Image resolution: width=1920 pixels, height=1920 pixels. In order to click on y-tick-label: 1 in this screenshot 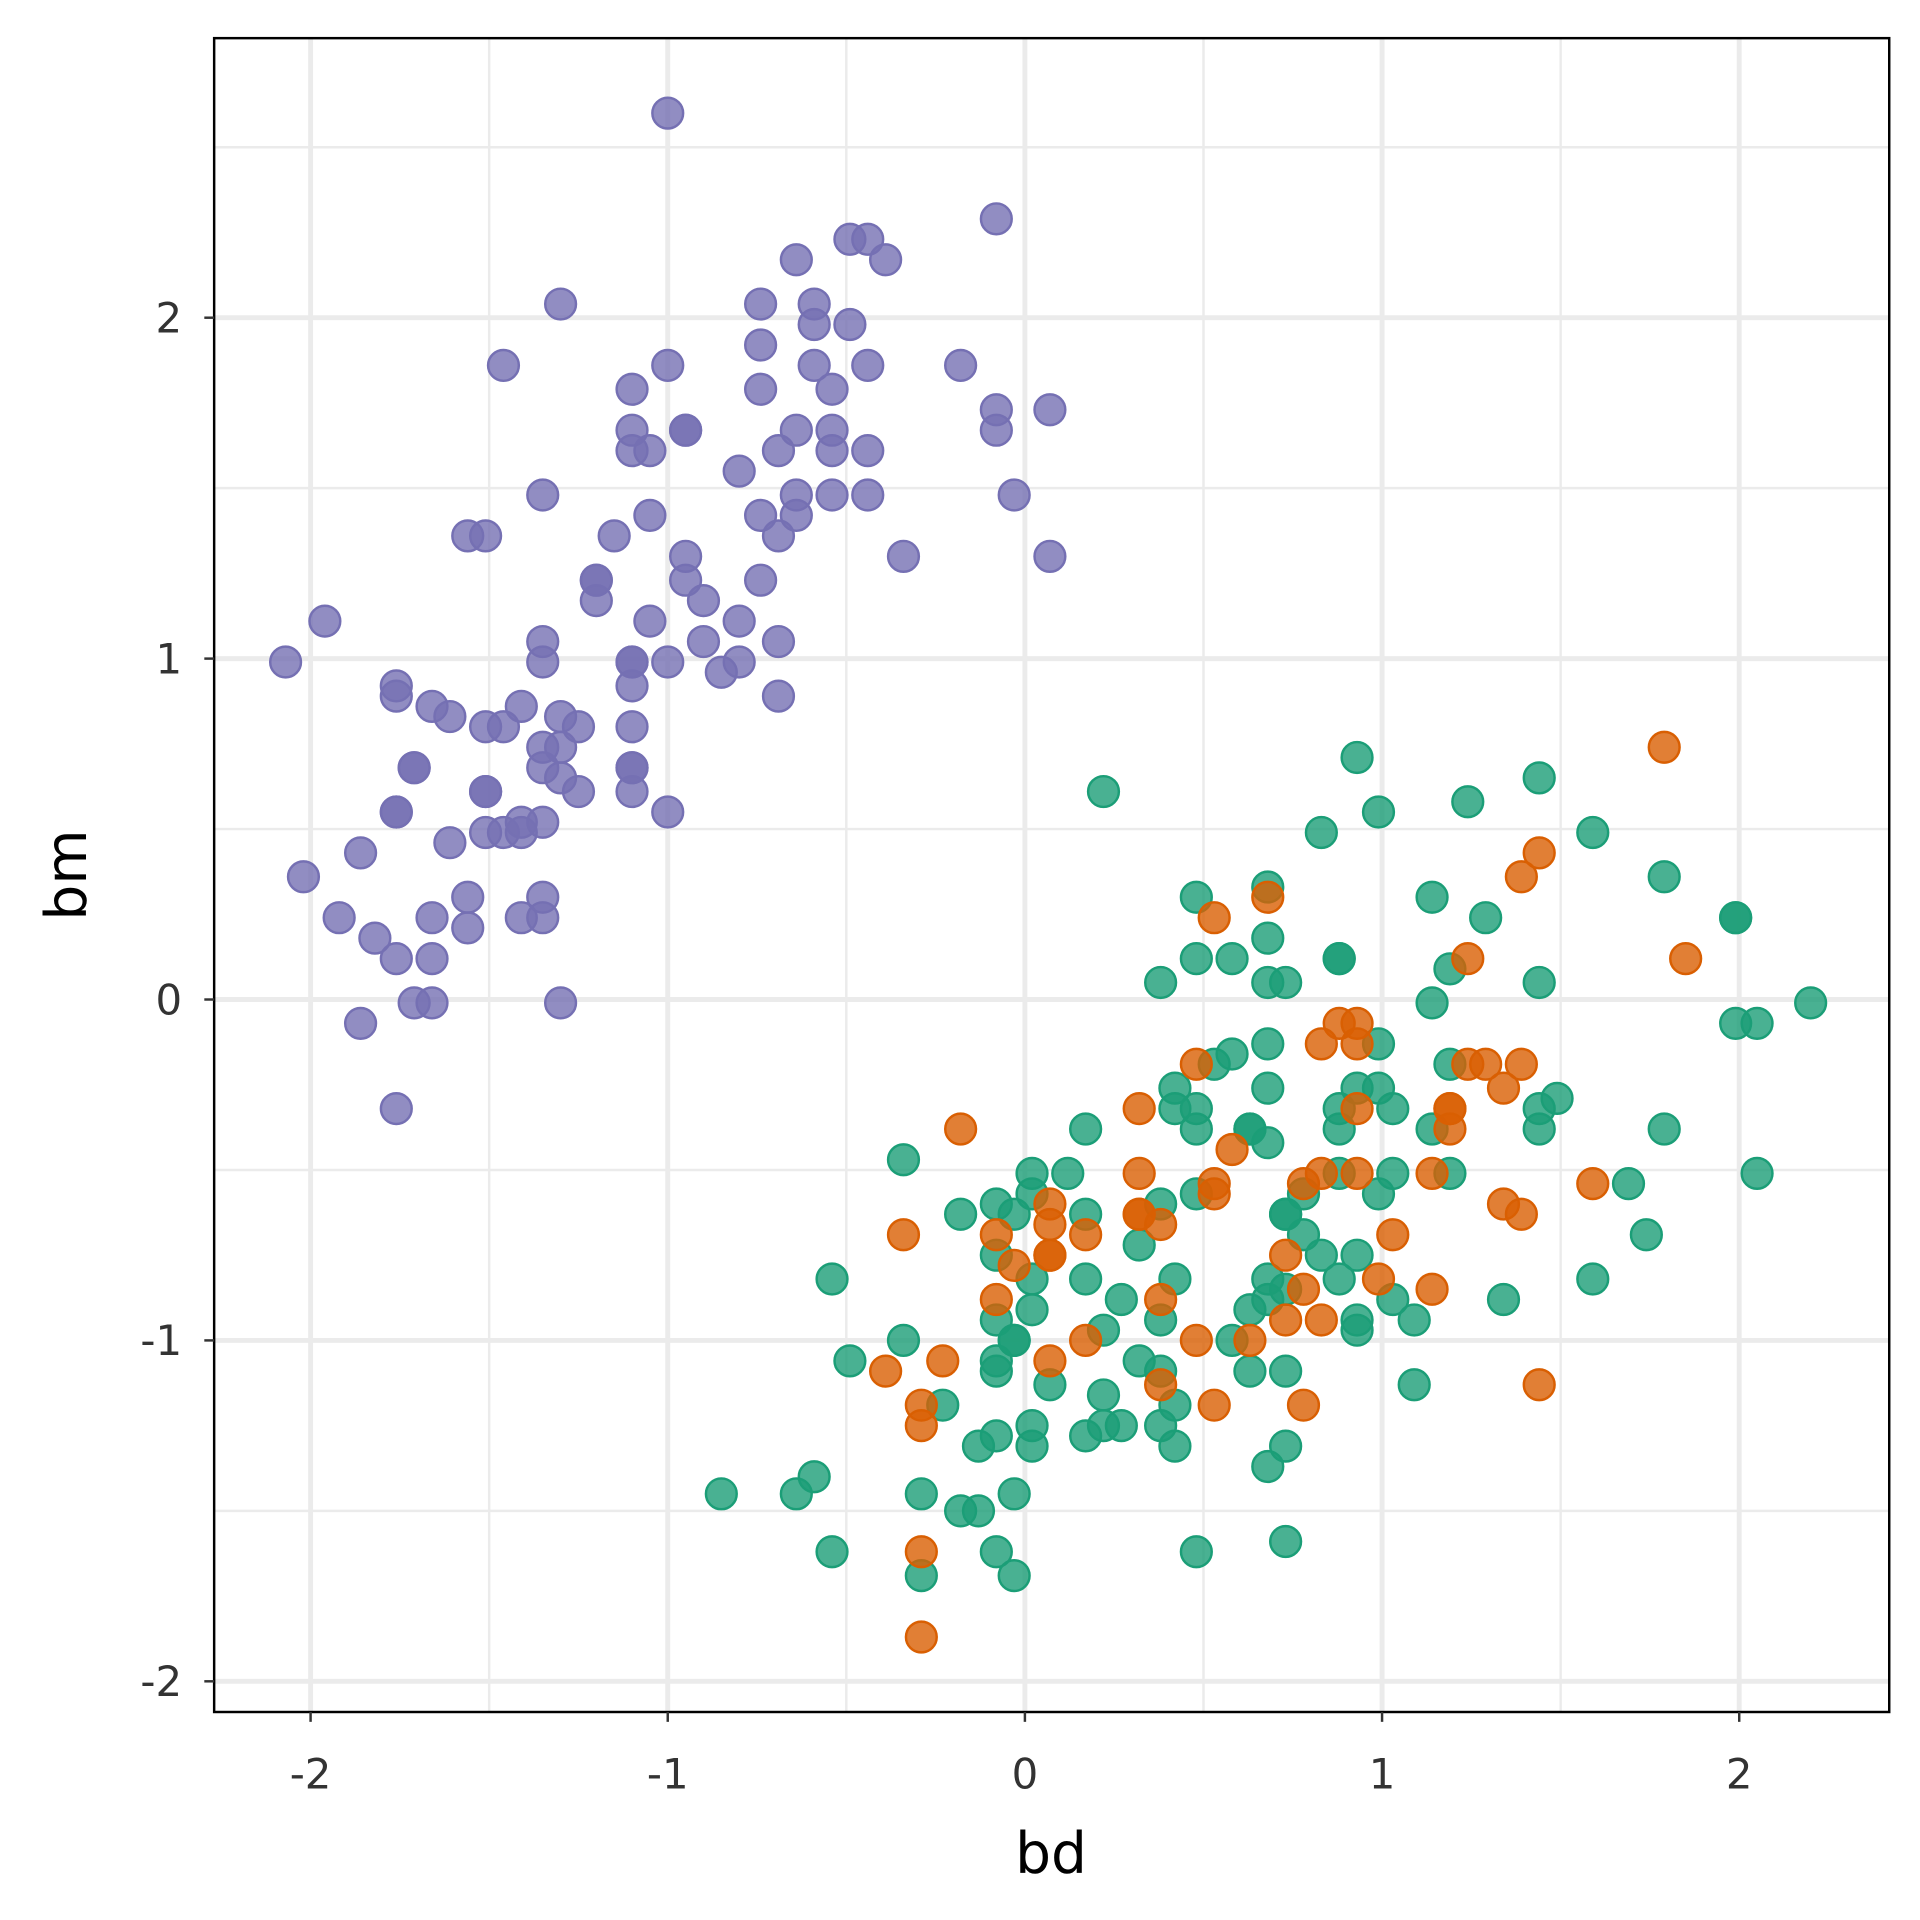, I will do `click(169, 658)`.